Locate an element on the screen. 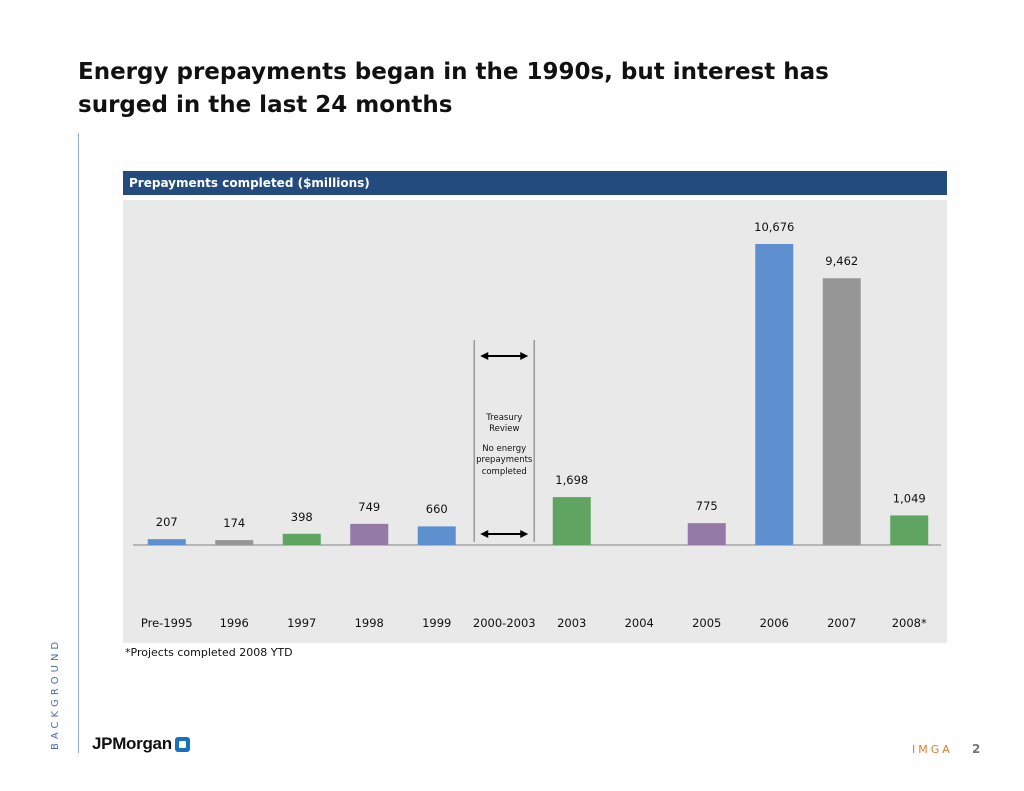 Image resolution: width=1024 pixels, height=791 pixels. annotation-line-3: No energy is located at coordinates (504, 449).